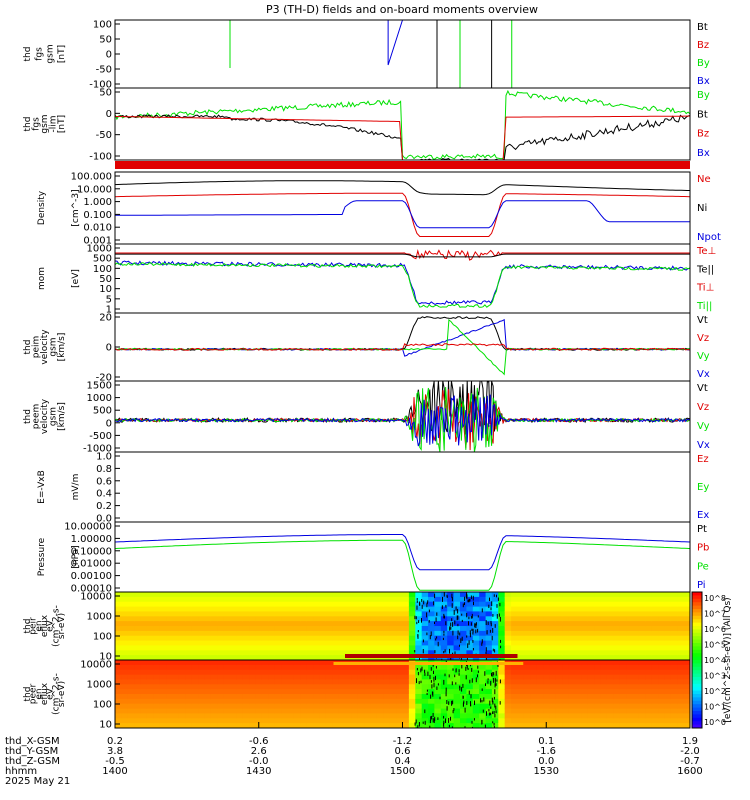 This screenshot has height=800, width=750. What do you see at coordinates (403, 761) in the screenshot?
I see `x-tick-label: 0.4` at bounding box center [403, 761].